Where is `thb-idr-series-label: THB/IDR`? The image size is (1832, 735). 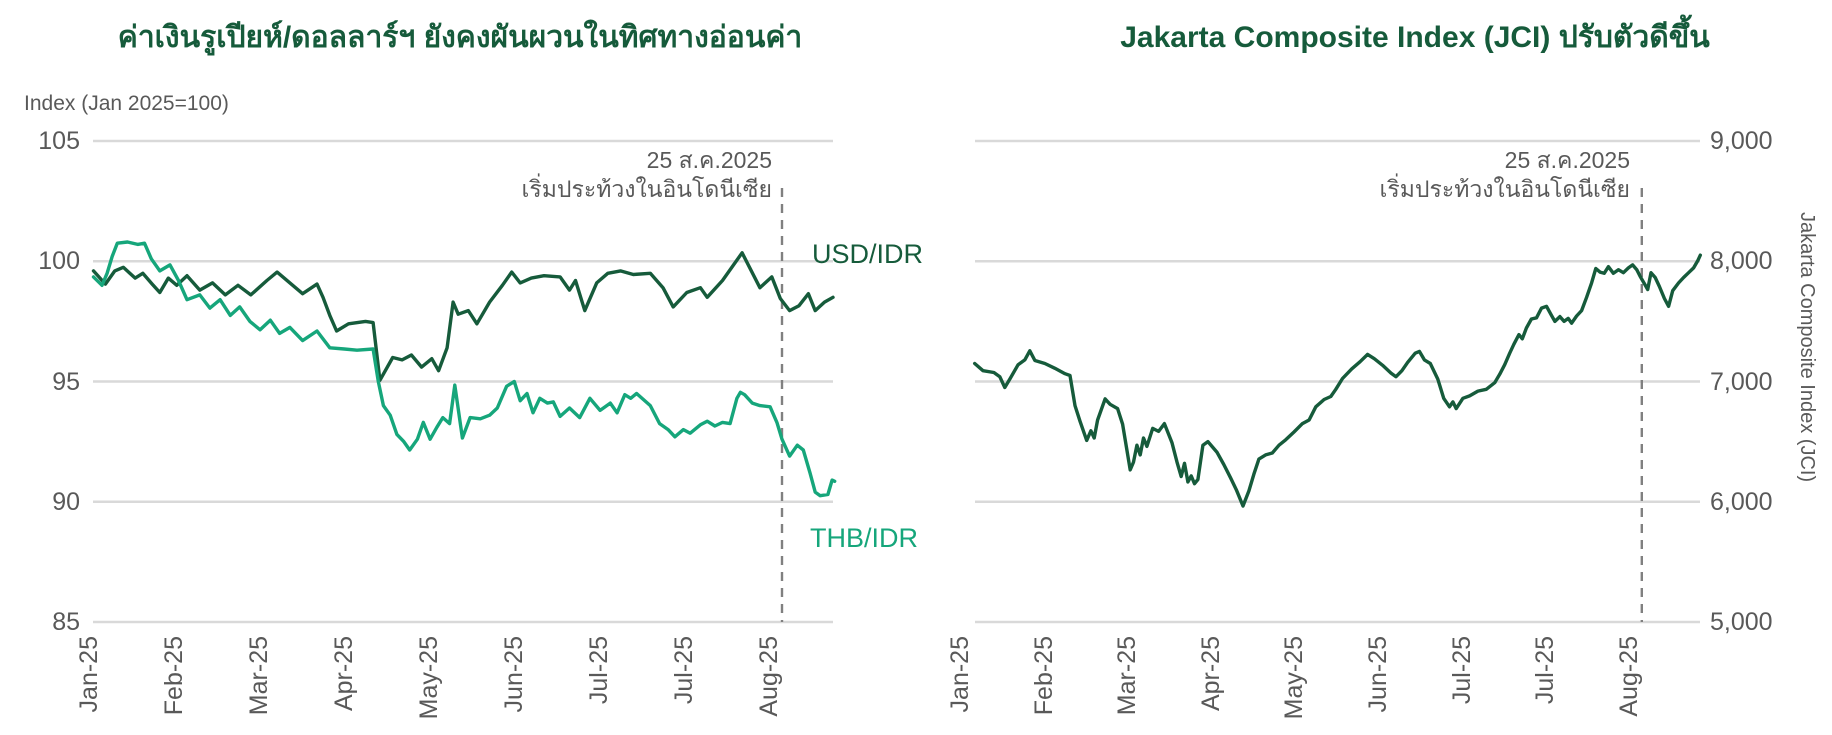 thb-idr-series-label: THB/IDR is located at coordinates (864, 538).